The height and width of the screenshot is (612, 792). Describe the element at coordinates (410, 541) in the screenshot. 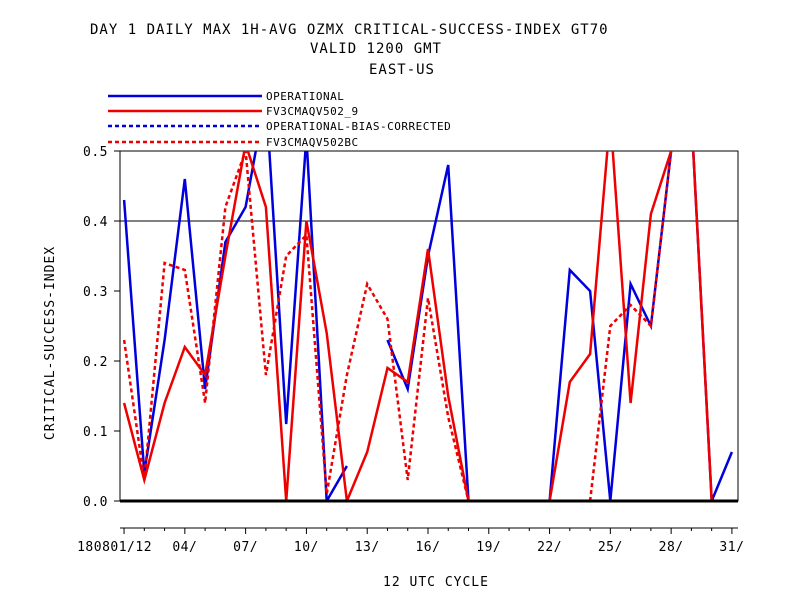

I see `x-axis: 180801/12 04/07/10/13/16/19/22/25/28/31/` at that location.